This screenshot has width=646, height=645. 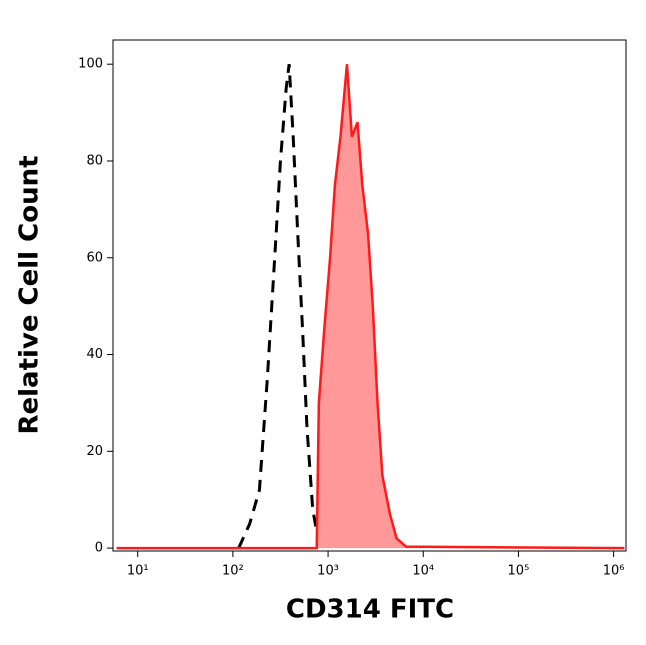 I want to click on x-axis-title: CD314 FITC, so click(x=370, y=610).